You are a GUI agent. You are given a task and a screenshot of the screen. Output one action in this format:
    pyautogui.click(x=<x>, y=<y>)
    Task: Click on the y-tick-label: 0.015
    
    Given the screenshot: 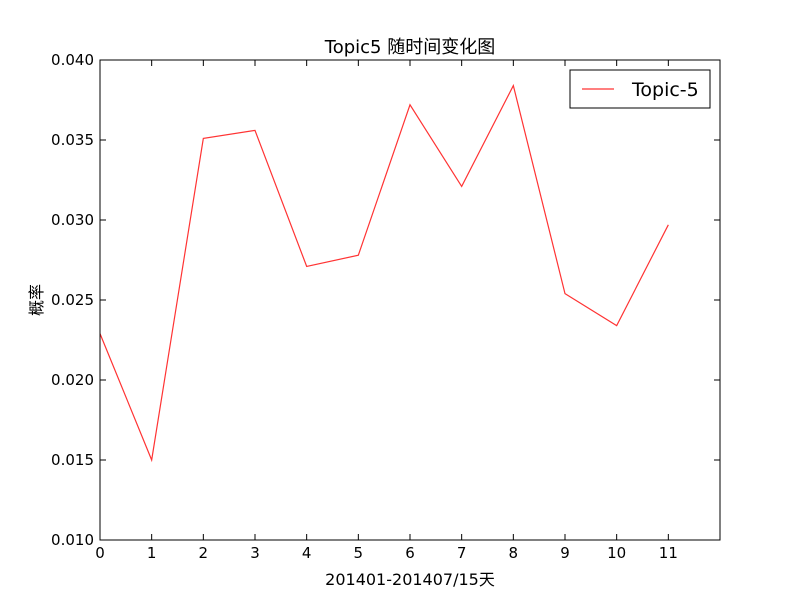 What is the action you would take?
    pyautogui.click(x=72, y=460)
    